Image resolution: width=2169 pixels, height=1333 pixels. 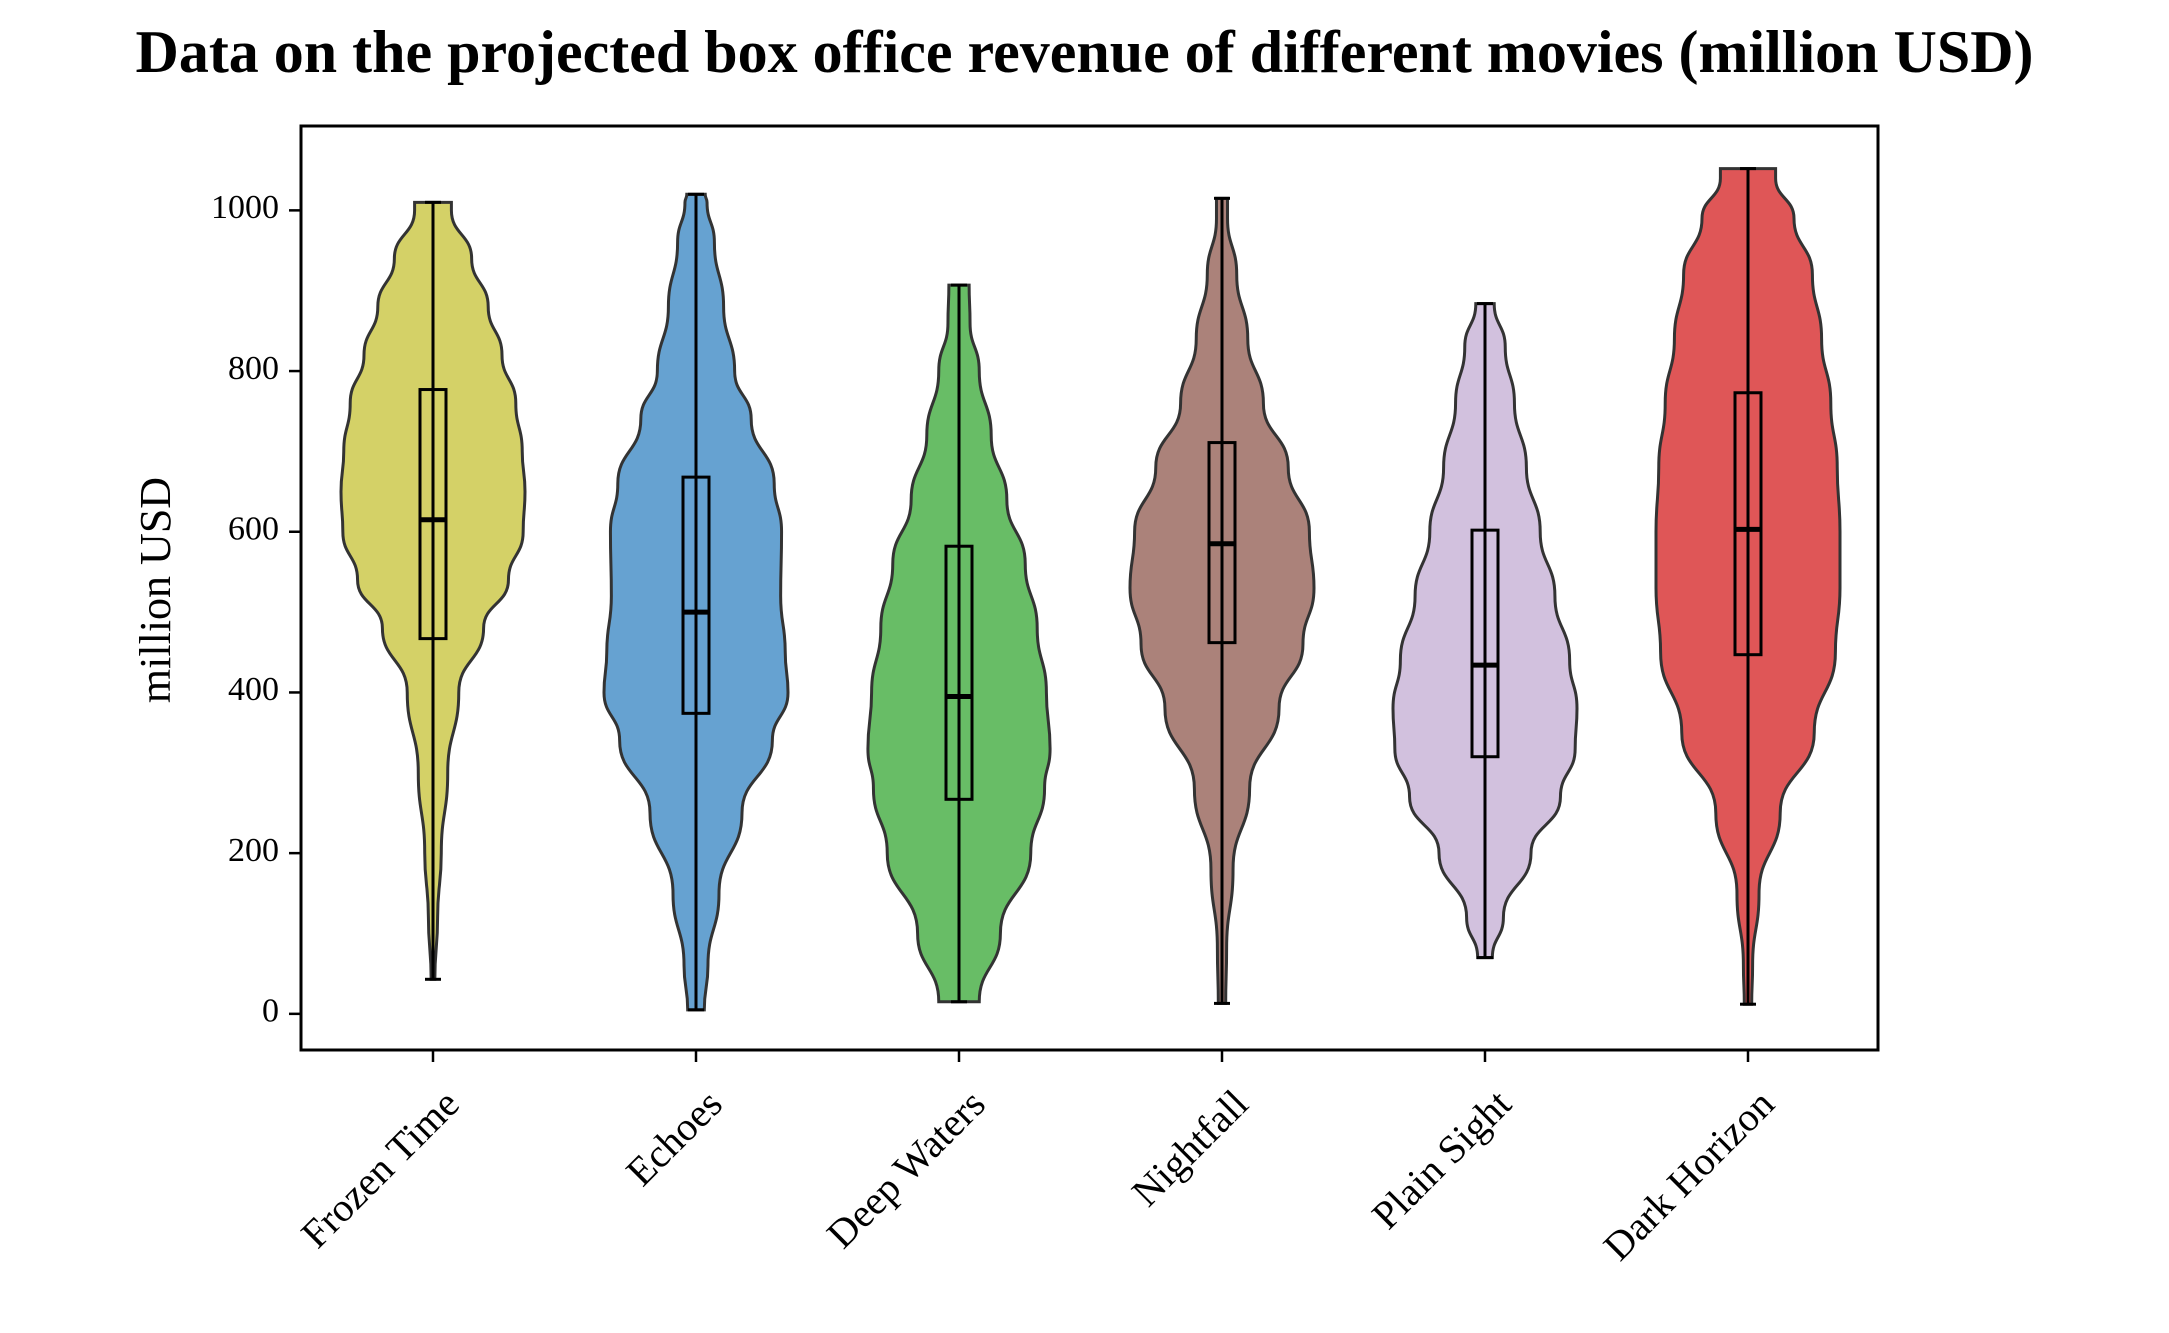 I want to click on x-tick-label: Plain Sight, so click(x=1441, y=1159).